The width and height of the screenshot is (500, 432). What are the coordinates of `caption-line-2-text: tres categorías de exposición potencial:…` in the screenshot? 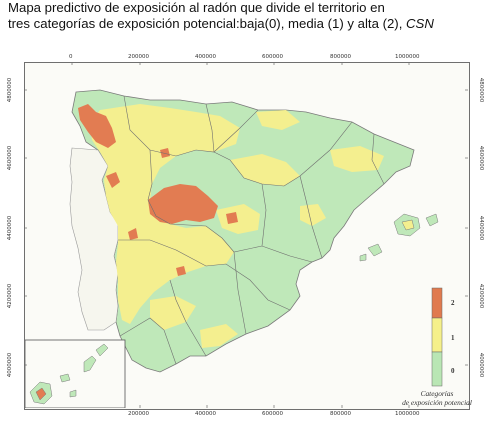 It's located at (207, 23).